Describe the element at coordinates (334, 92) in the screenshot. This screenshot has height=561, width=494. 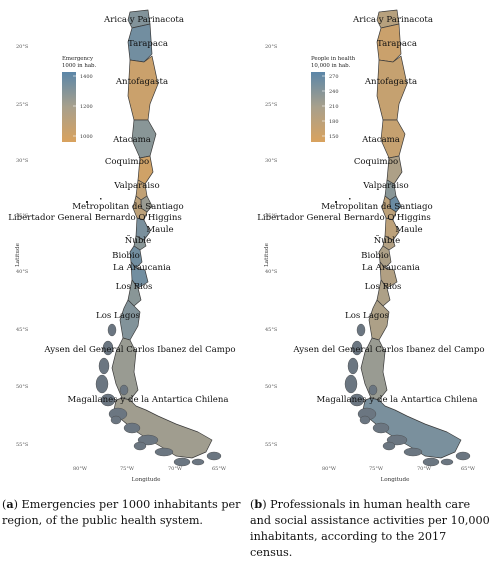
I see `legend-tick-label: 240` at that location.